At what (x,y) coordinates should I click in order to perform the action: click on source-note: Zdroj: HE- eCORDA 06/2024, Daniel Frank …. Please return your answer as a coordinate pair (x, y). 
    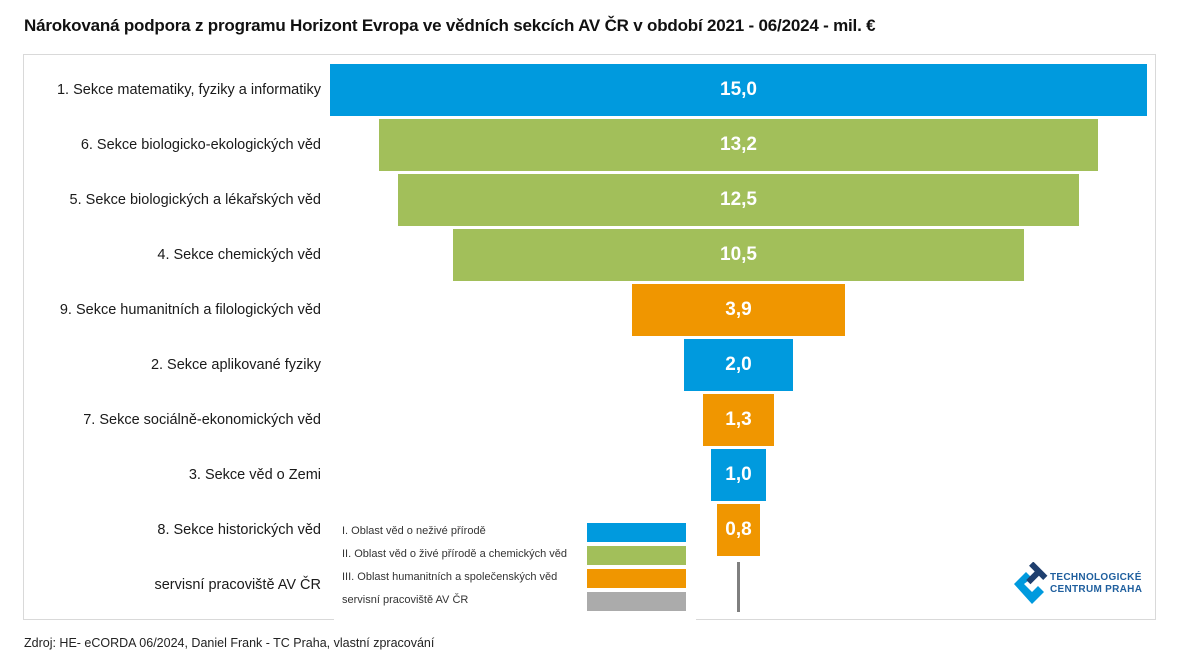
    Looking at the image, I should click on (229, 643).